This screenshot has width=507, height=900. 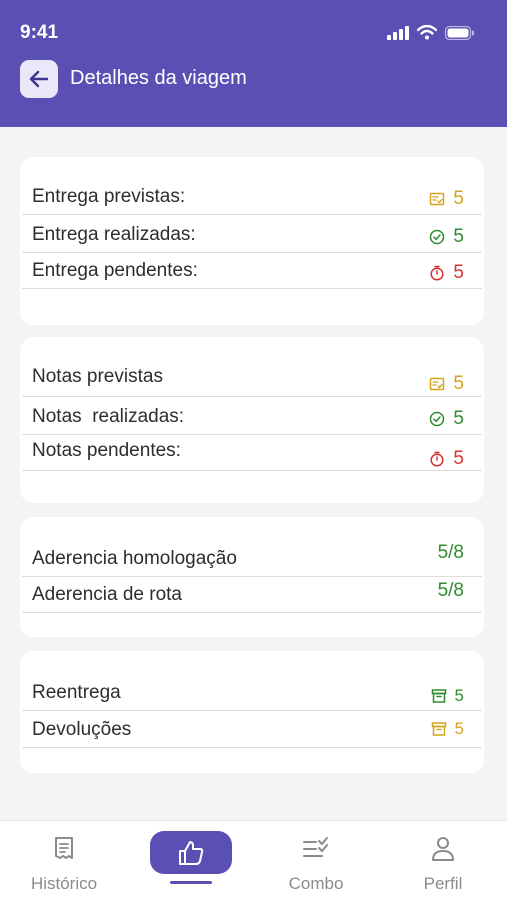 What do you see at coordinates (253, 860) in the screenshot?
I see `bottom-tab-bar: Histórico Combo Perfil` at bounding box center [253, 860].